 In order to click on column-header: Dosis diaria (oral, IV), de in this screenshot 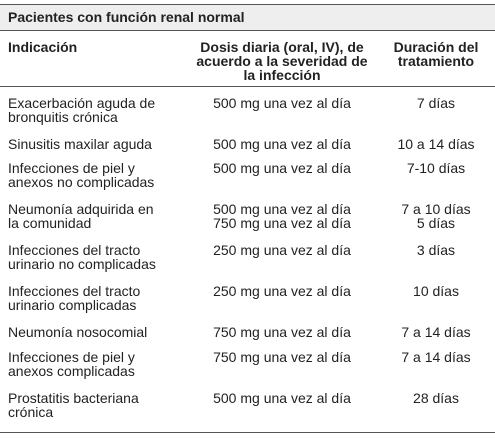, I will do `click(282, 47)`.